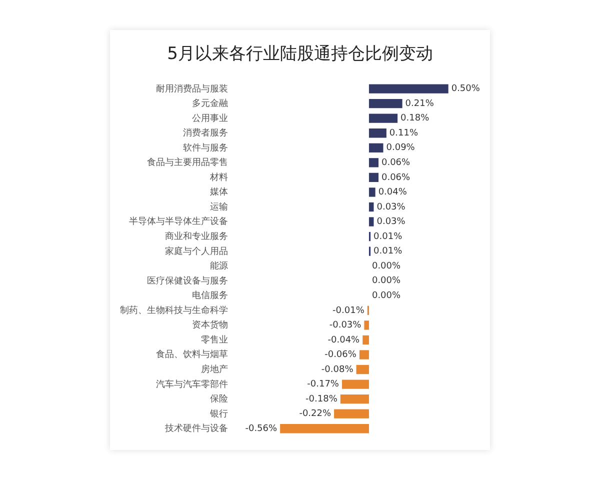  I want to click on y-tick-label: 零售业, so click(214, 339).